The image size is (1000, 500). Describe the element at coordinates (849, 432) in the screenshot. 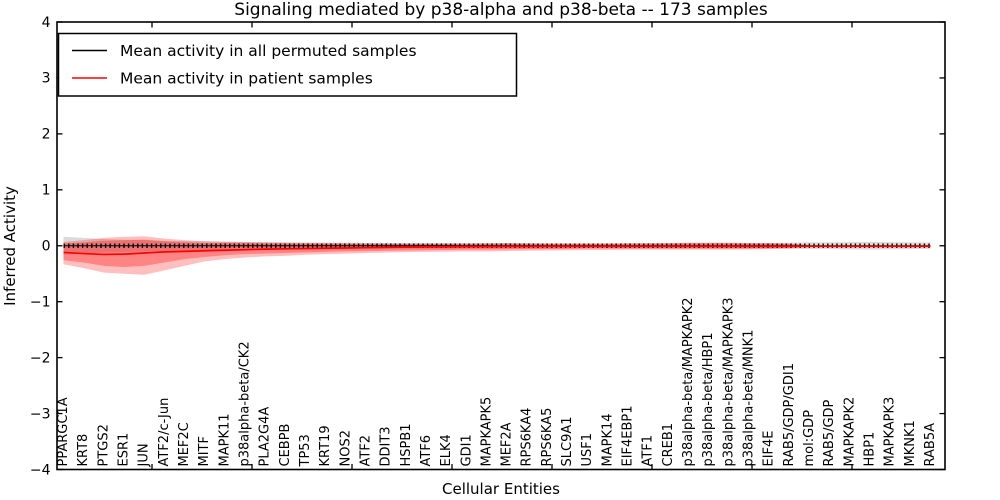

I see `x-tick-label: MAPKAPK2` at that location.